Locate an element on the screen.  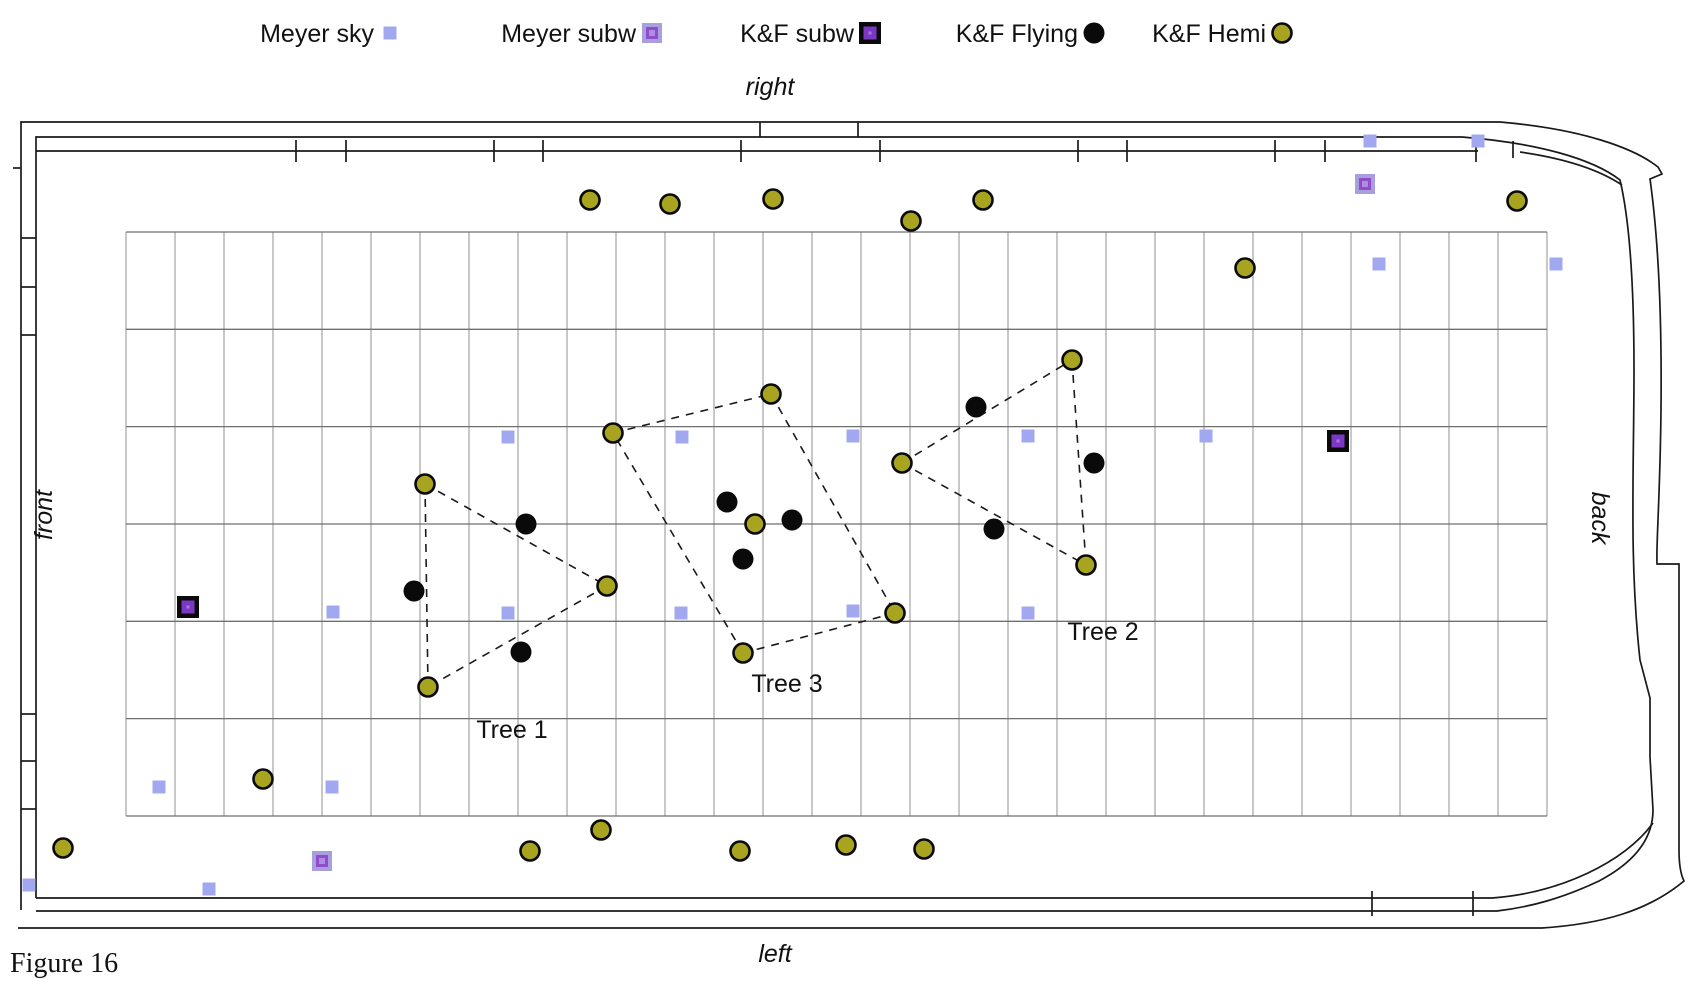
legend-label: K&F subw is located at coordinates (797, 34).